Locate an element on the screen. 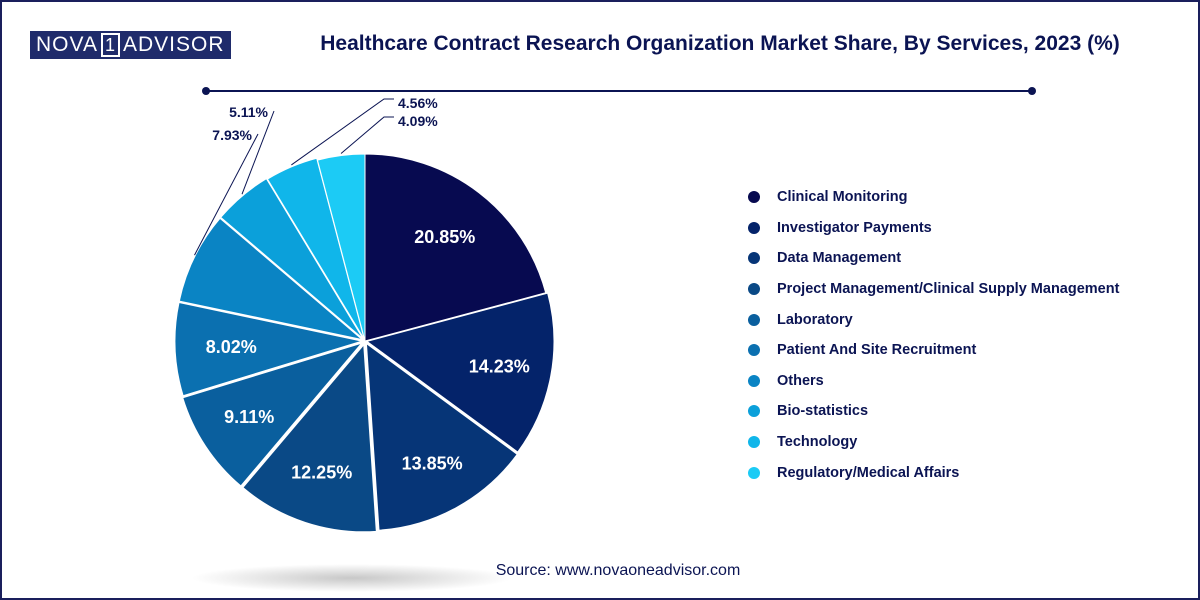 The image size is (1200, 600). legend-item: Patient And Site Recruitment is located at coordinates (933, 350).